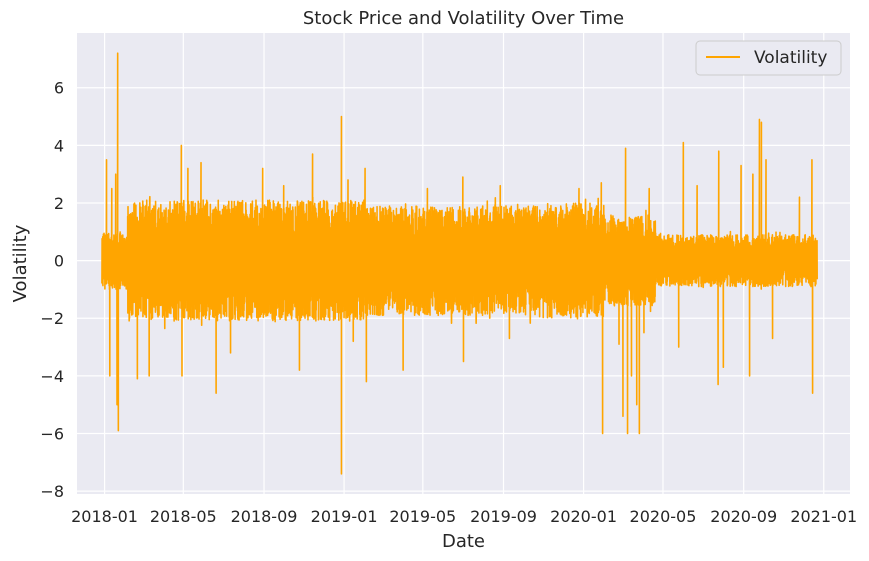 This screenshot has width=869, height=561. I want to click on y-tick-label: −8, so click(52, 491).